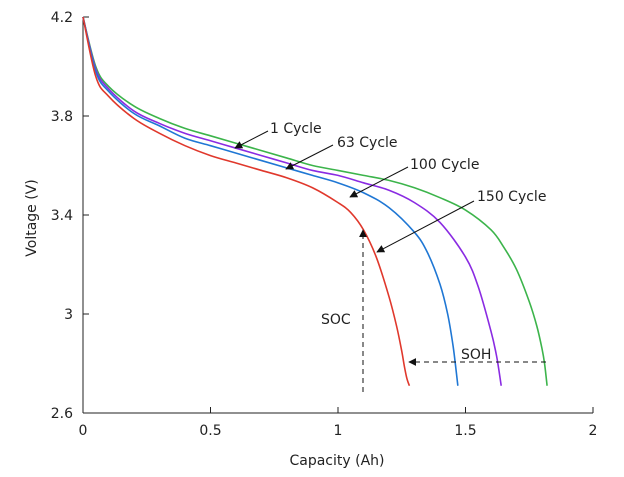 The width and height of the screenshot is (624, 477). What do you see at coordinates (336, 461) in the screenshot?
I see `x-axis-title: Capacity (Ah)` at bounding box center [336, 461].